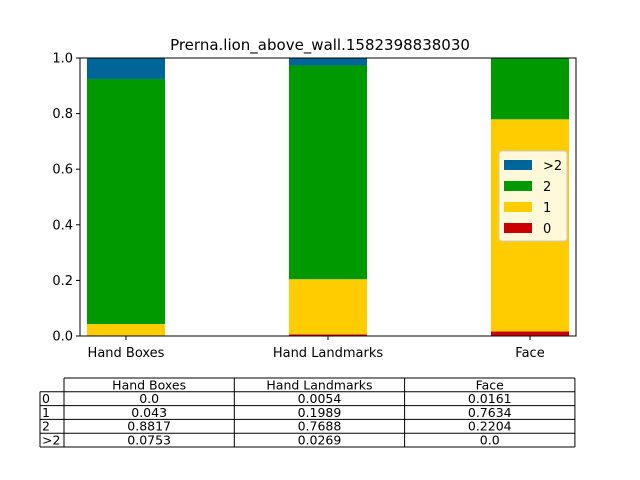  What do you see at coordinates (149, 440) in the screenshot?
I see `table-cell: 0.0753` at bounding box center [149, 440].